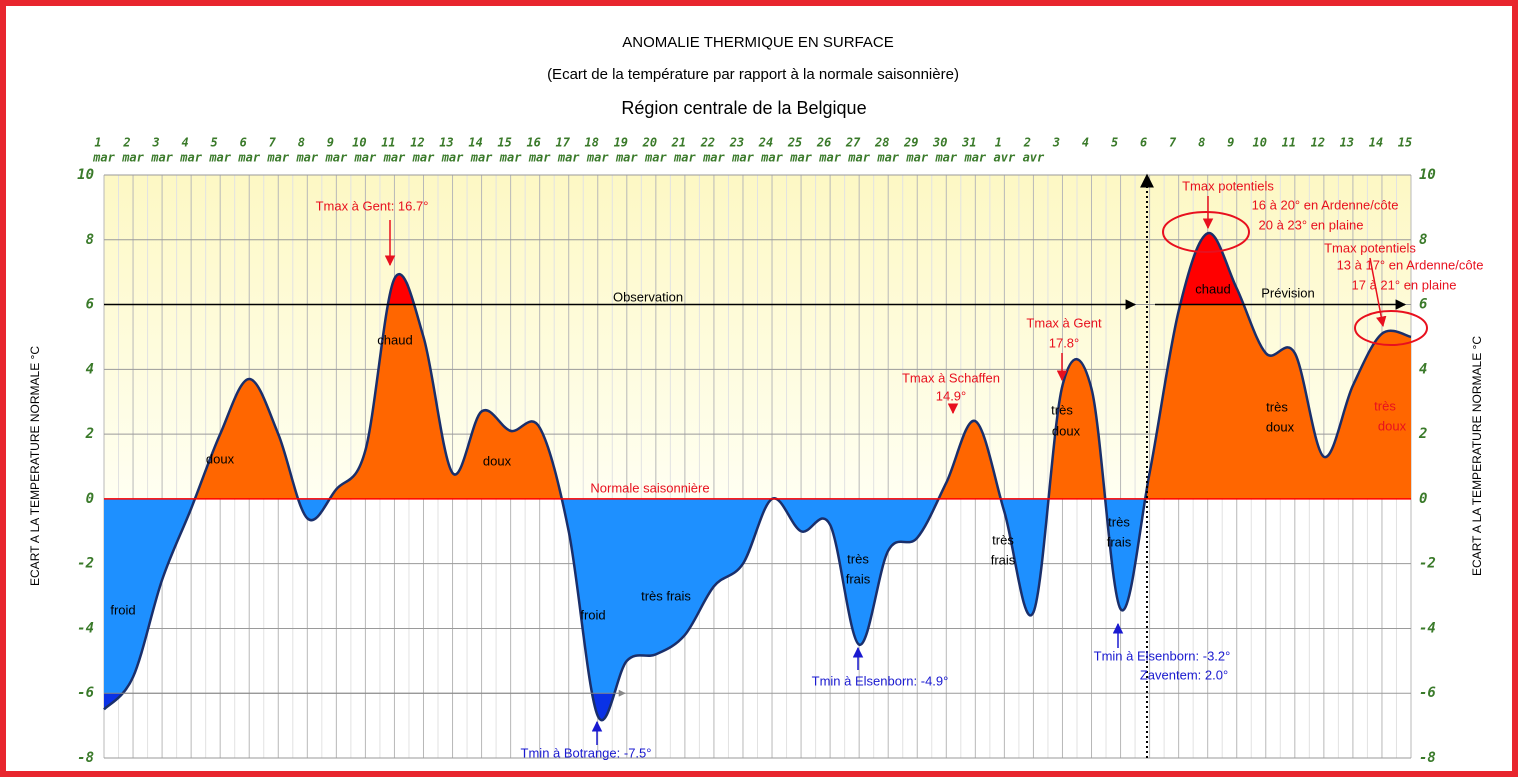 The width and height of the screenshot is (1518, 777). I want to click on x-tick-label: 30, so click(939, 143).